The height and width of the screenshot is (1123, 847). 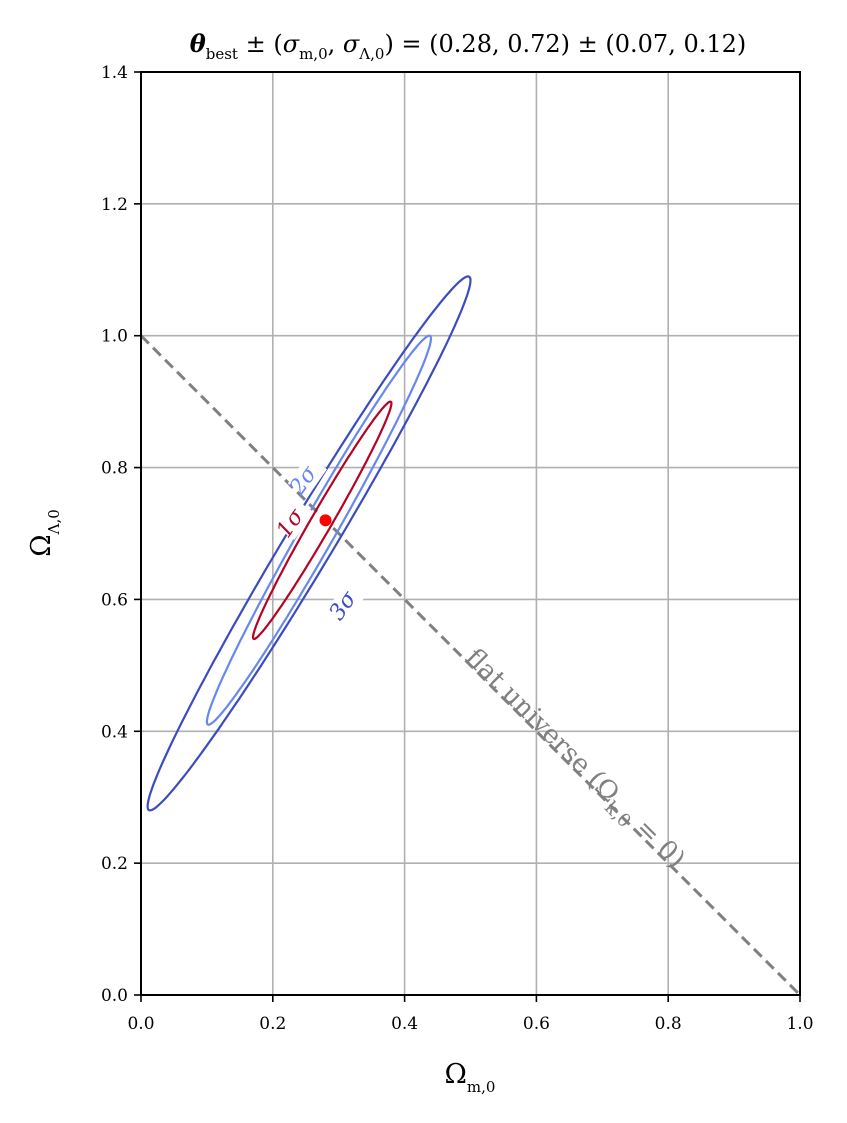 I want to click on y-tick-label: 0.0, so click(x=114, y=996).